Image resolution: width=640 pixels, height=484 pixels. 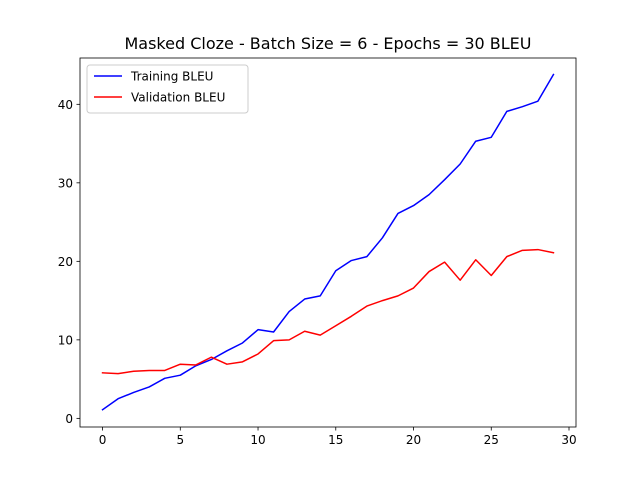 What do you see at coordinates (257, 440) in the screenshot?
I see `x-tick-label: 10` at bounding box center [257, 440].